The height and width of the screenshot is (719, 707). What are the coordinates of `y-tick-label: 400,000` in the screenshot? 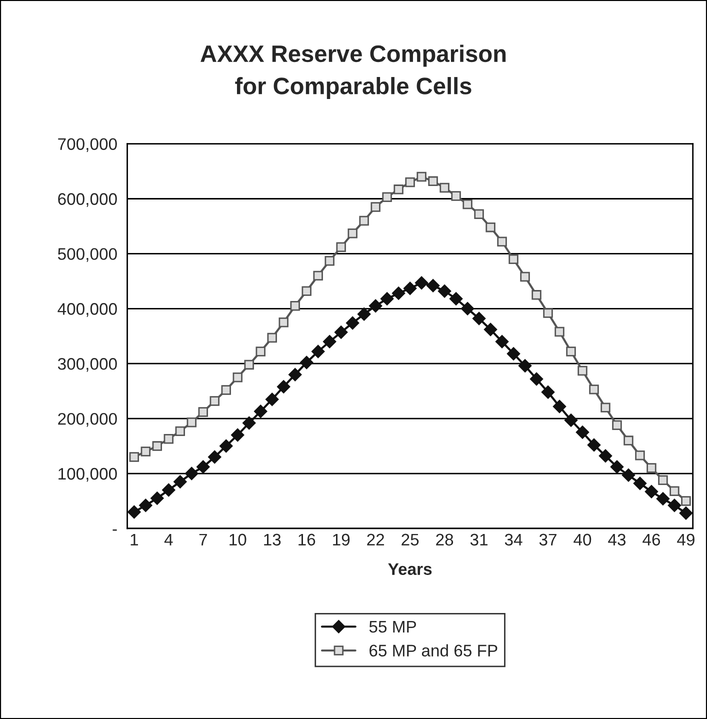 It's located at (87, 310).